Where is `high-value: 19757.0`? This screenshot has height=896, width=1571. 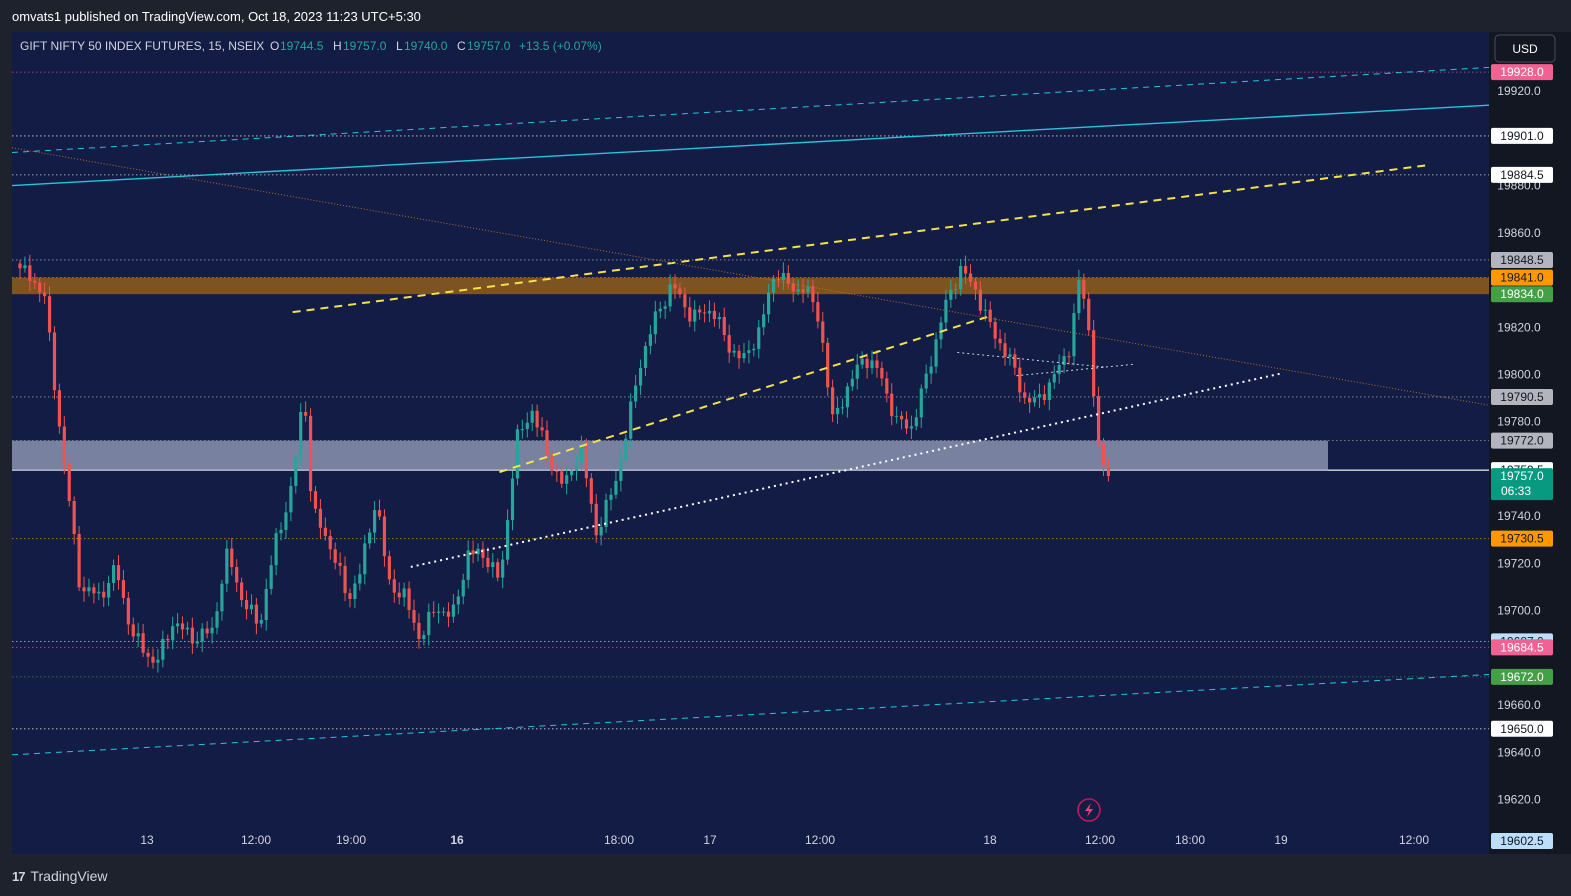
high-value: 19757.0 is located at coordinates (365, 46).